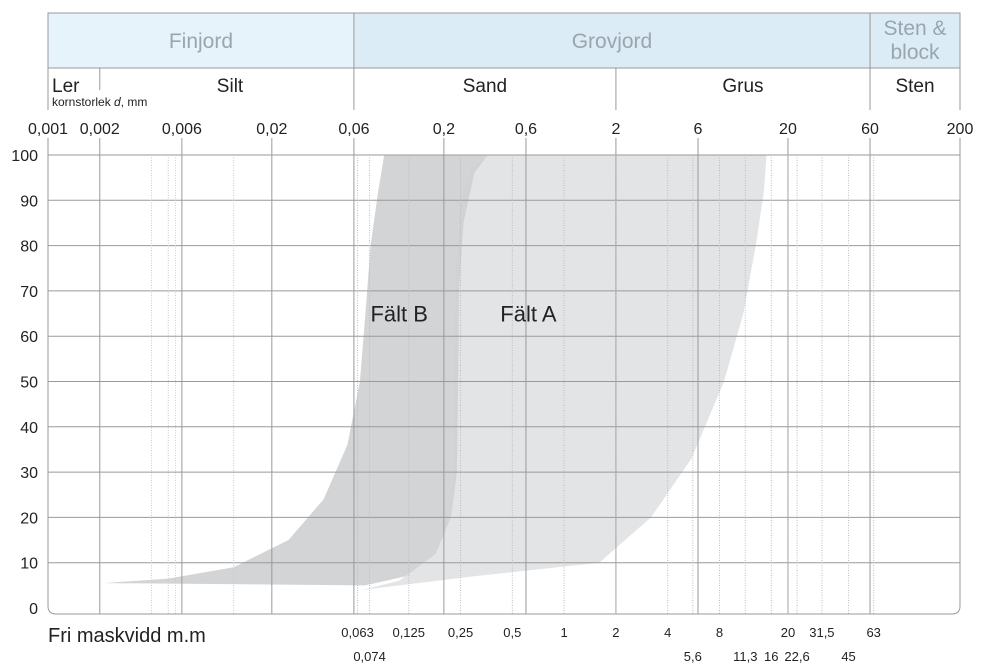  What do you see at coordinates (667, 632) in the screenshot?
I see `sieve-label: 4` at bounding box center [667, 632].